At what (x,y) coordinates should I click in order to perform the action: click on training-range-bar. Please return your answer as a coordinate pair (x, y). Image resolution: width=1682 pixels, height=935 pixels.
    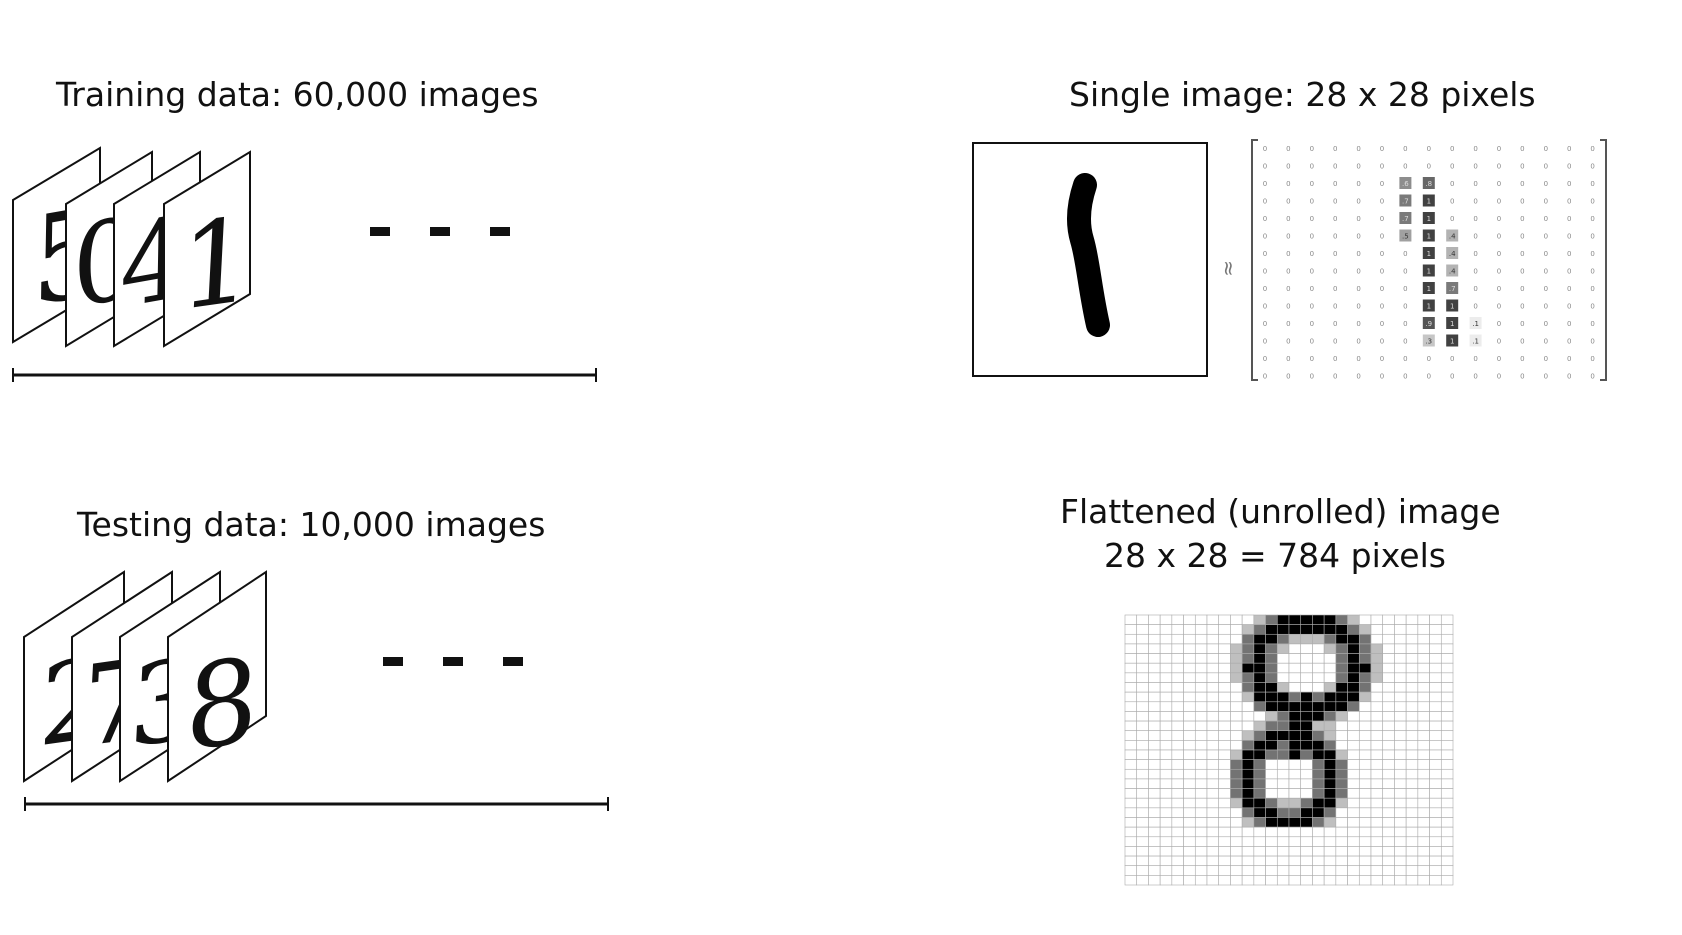
    Looking at the image, I should click on (304, 375).